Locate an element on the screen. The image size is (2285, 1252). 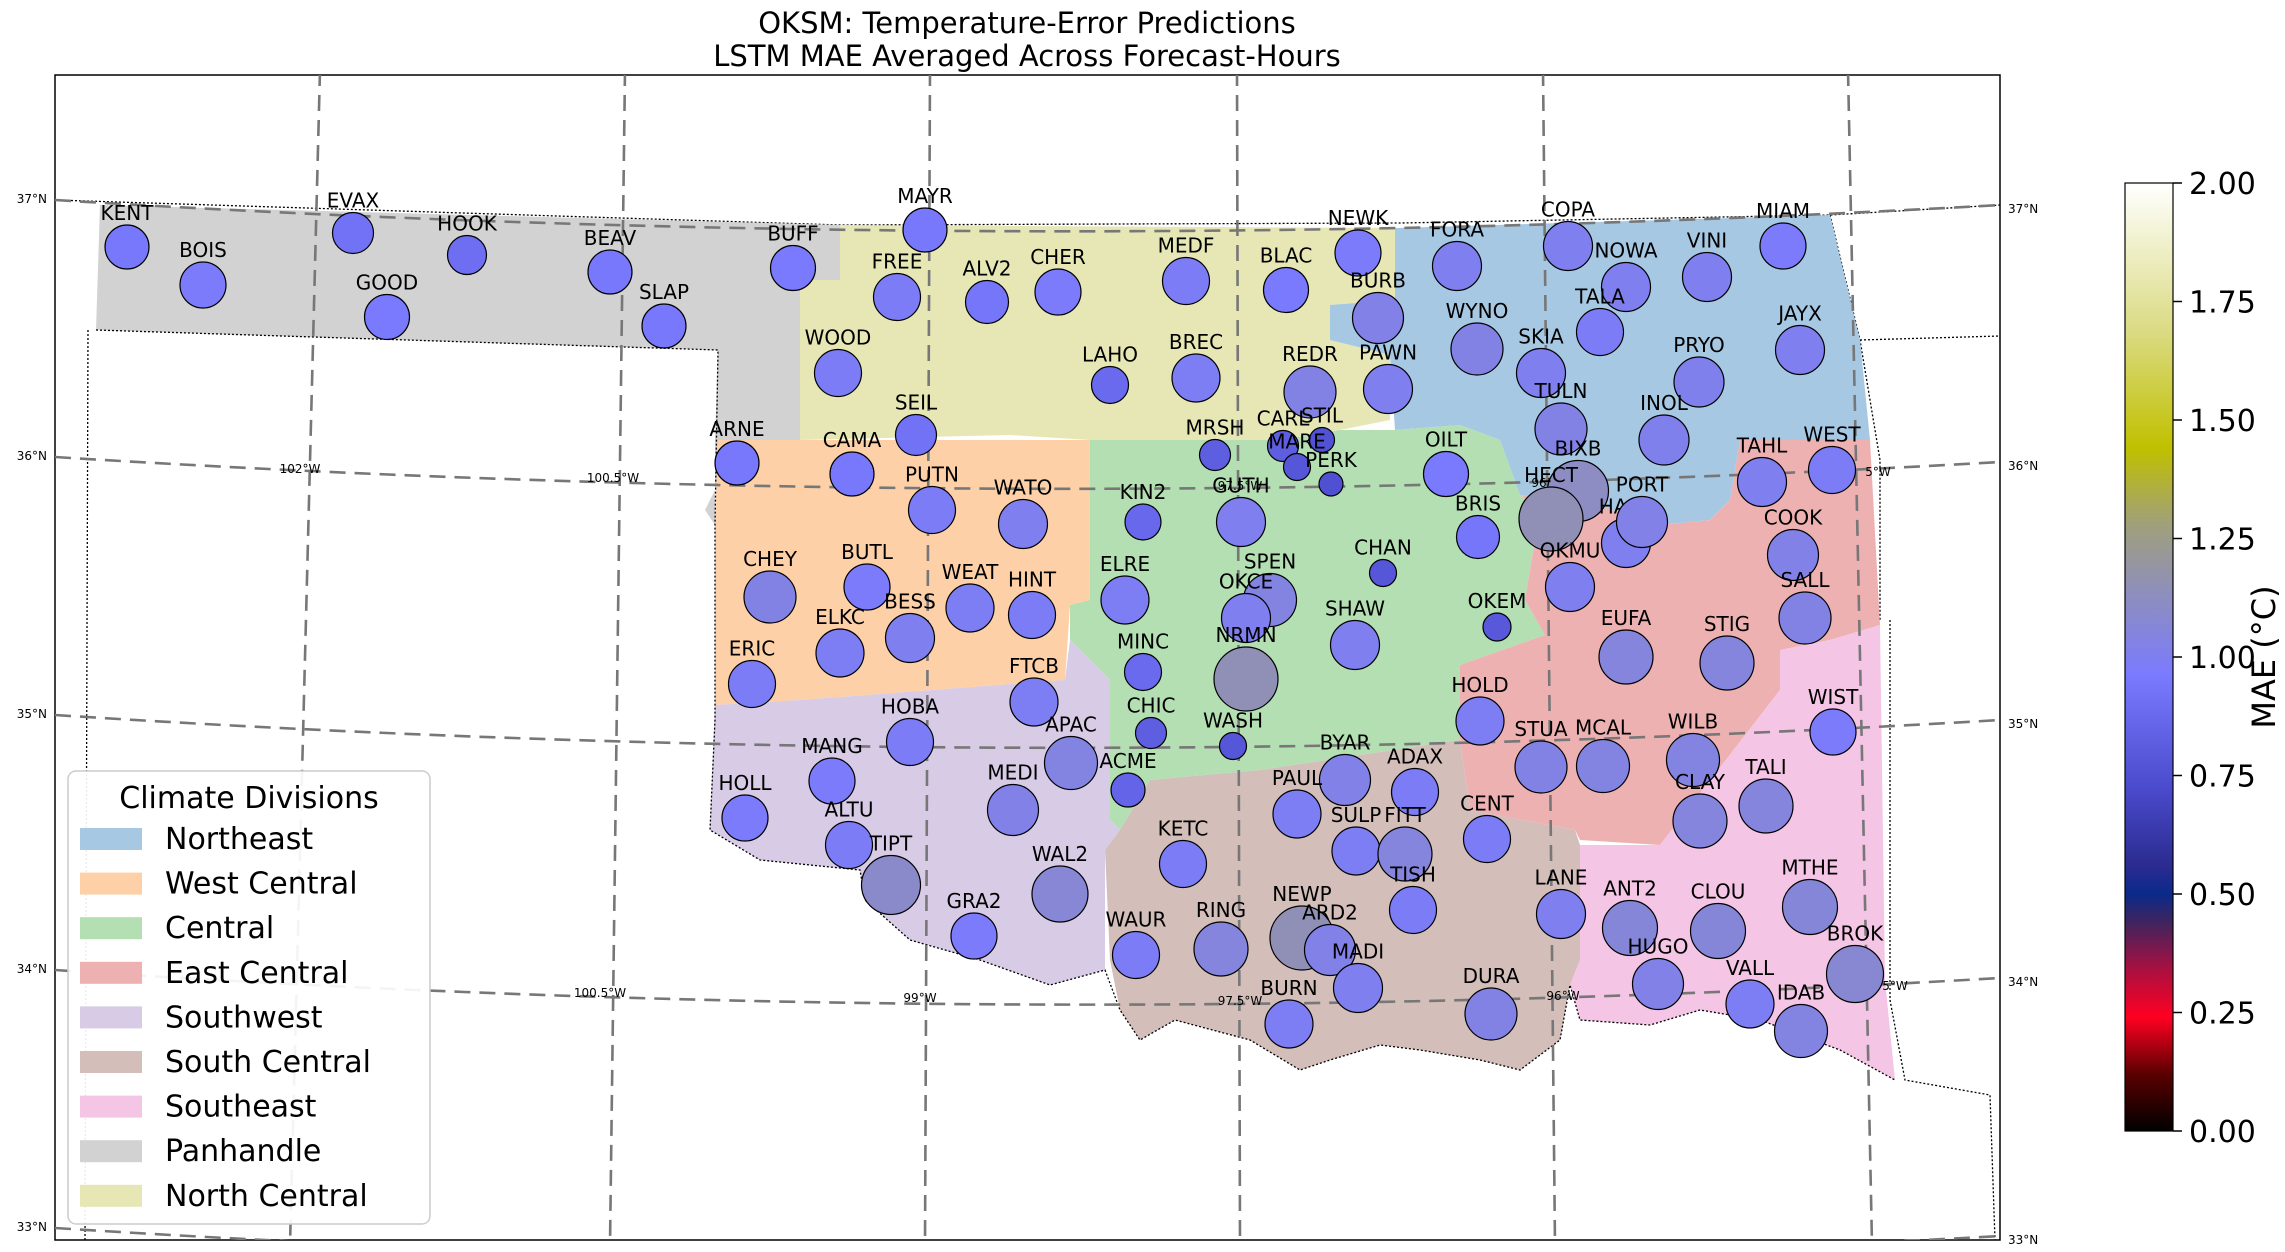
station-label: STIL is located at coordinates (1322, 416).